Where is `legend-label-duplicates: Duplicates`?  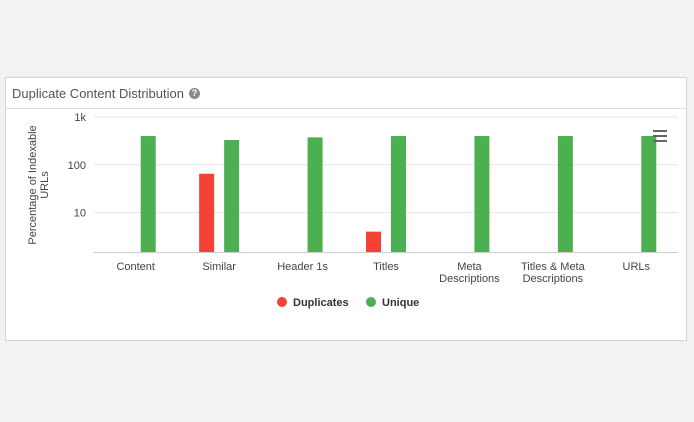
legend-label-duplicates: Duplicates is located at coordinates (321, 303).